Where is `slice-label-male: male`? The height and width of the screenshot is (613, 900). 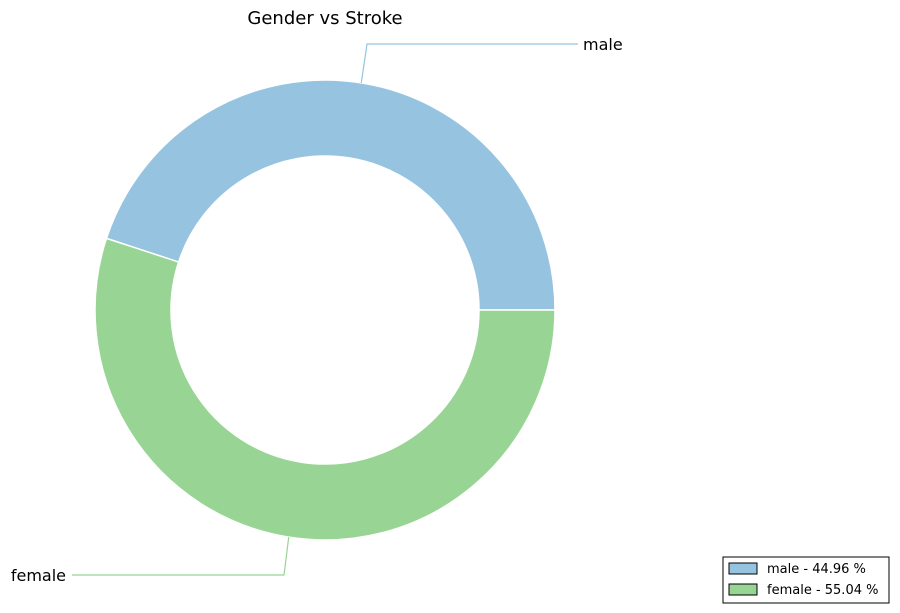
slice-label-male: male is located at coordinates (603, 44).